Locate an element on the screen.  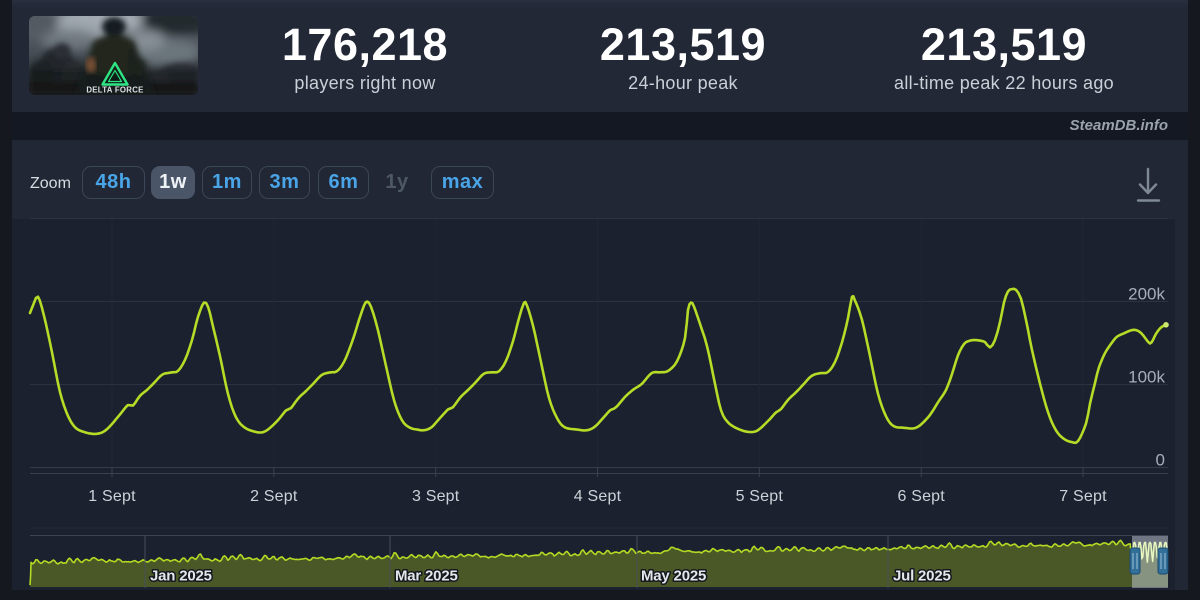
svg-text: 4 Sept is located at coordinates (598, 496).